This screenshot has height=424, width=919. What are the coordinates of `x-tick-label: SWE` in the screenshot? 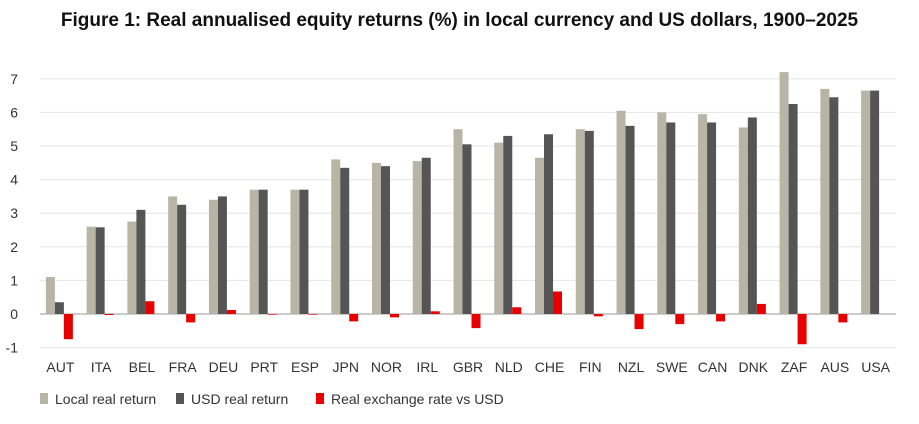 It's located at (672, 367).